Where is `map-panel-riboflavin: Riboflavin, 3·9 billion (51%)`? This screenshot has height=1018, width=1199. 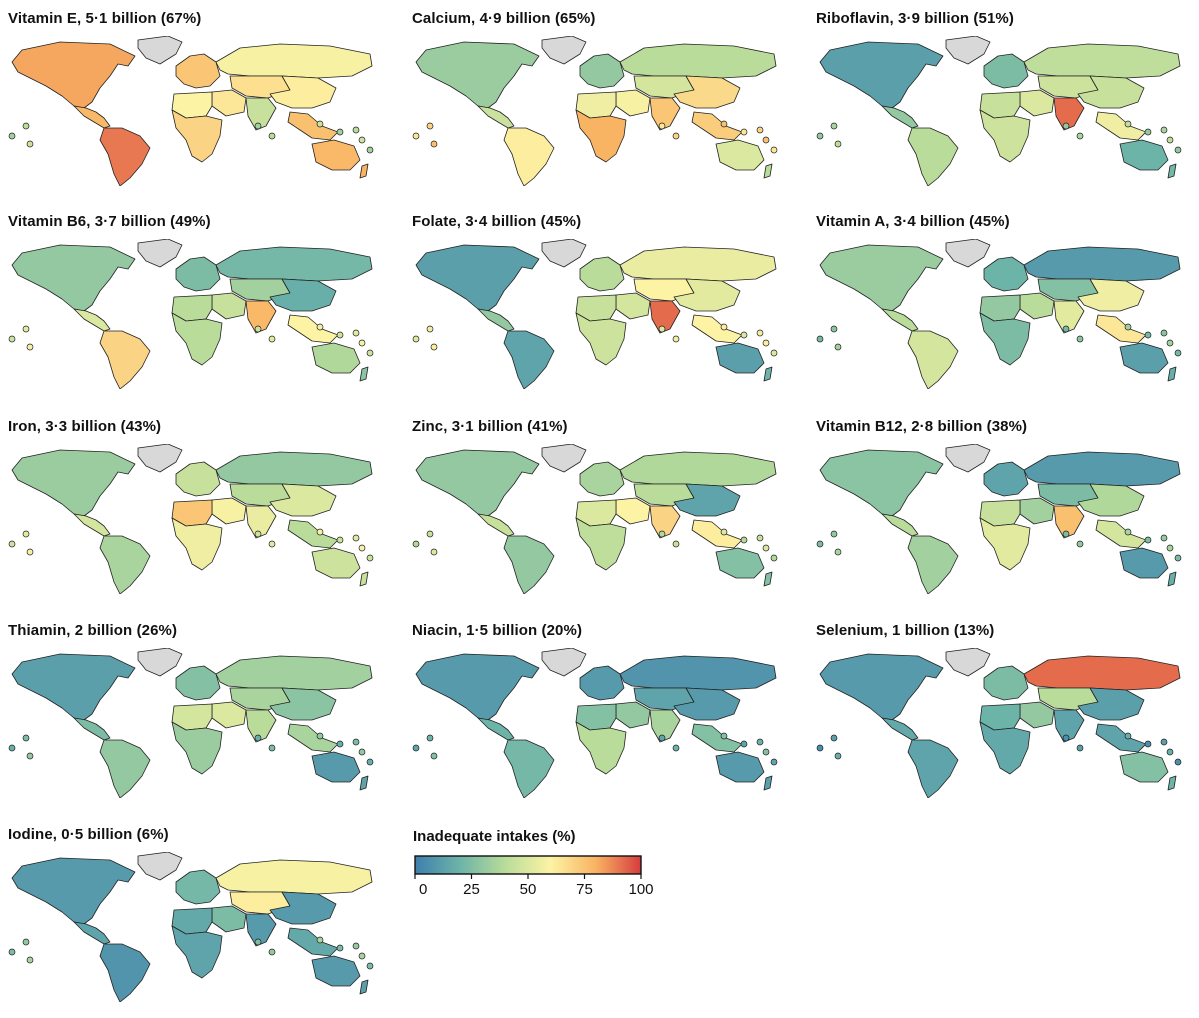
map-panel-riboflavin: Riboflavin, 3·9 billion (51%) is located at coordinates (1003, 100).